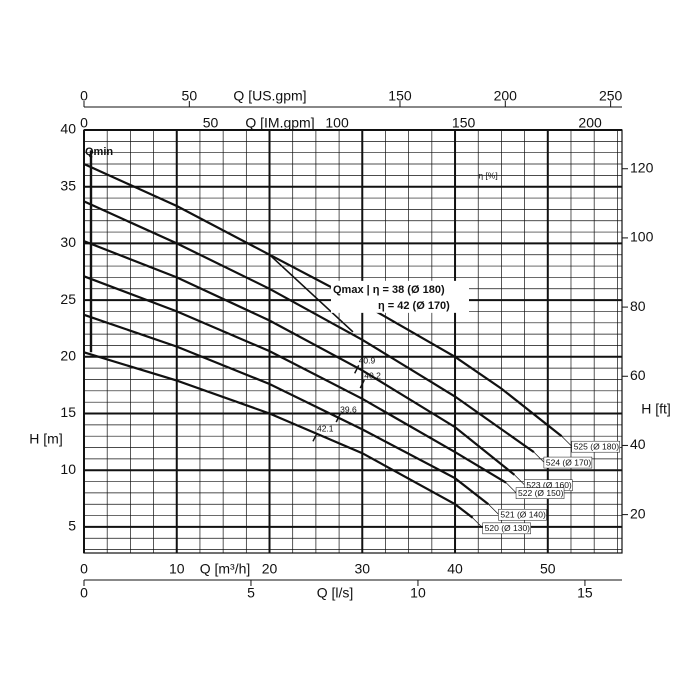 This screenshot has width=700, height=700. What do you see at coordinates (638, 513) in the screenshot?
I see `y2-tick-label: 20` at bounding box center [638, 513].